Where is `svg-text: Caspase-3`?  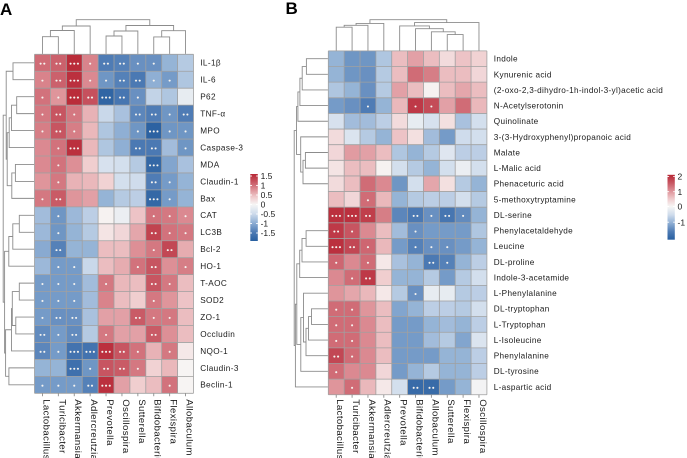 svg-text: Caspase-3 is located at coordinates (221, 147).